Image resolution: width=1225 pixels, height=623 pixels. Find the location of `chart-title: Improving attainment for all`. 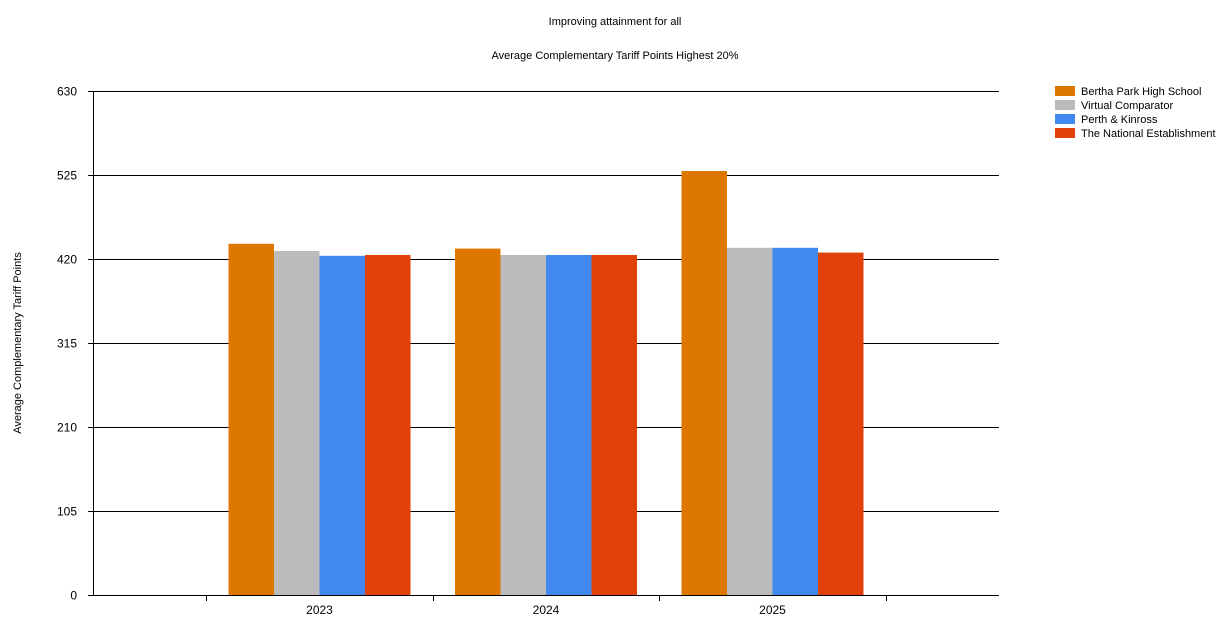

chart-title: Improving attainment for all is located at coordinates (615, 22).